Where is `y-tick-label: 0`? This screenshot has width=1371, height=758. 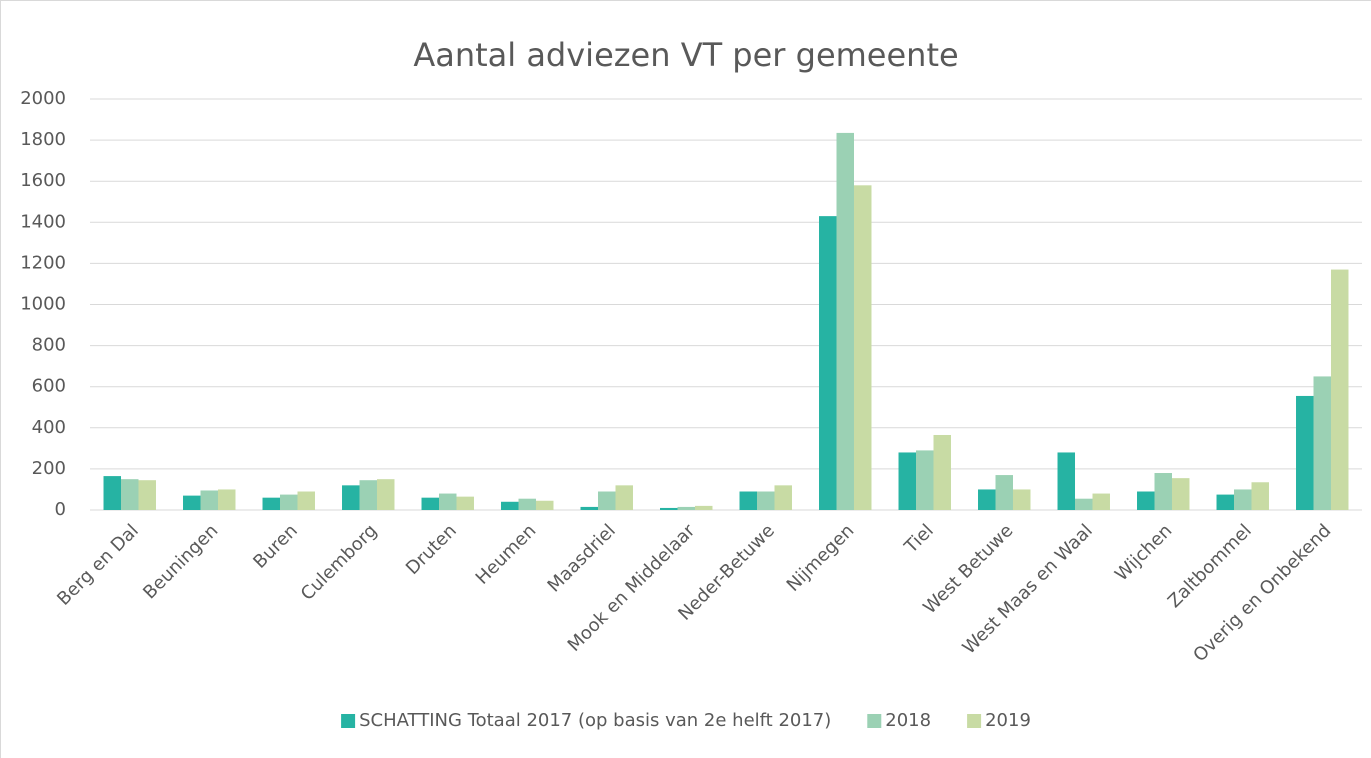
y-tick-label: 0 is located at coordinates (60, 509).